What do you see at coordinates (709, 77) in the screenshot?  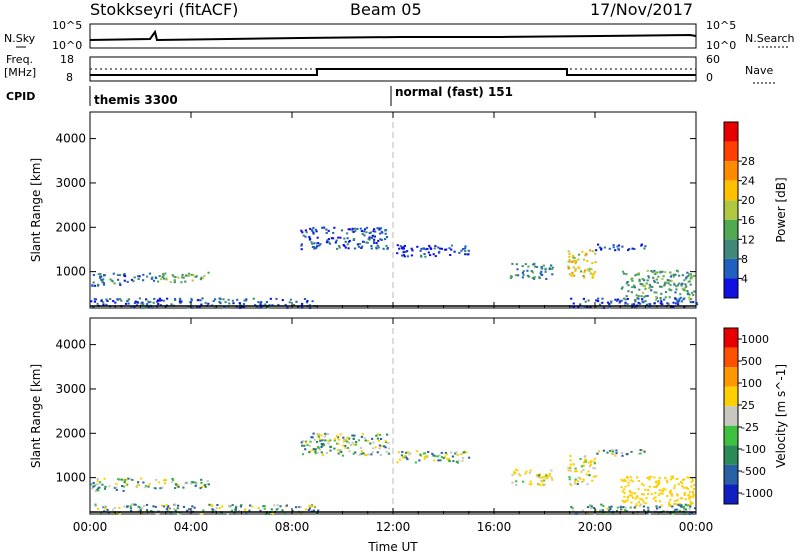 I see `nave-bottom-tick: 0` at bounding box center [709, 77].